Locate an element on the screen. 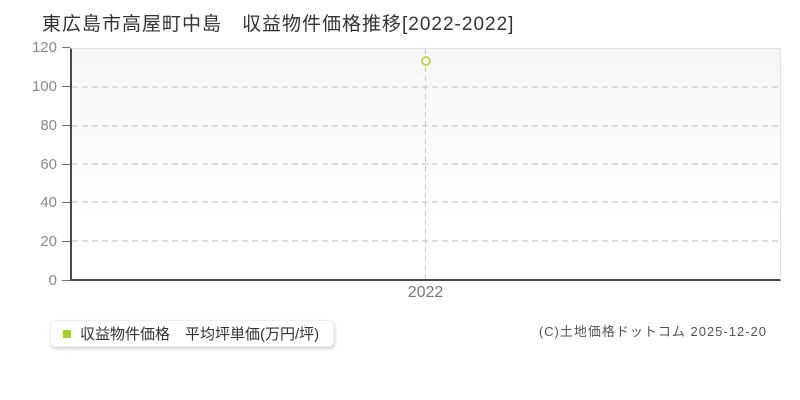 The image size is (800, 400). x-axis: 2022 is located at coordinates (425, 294).